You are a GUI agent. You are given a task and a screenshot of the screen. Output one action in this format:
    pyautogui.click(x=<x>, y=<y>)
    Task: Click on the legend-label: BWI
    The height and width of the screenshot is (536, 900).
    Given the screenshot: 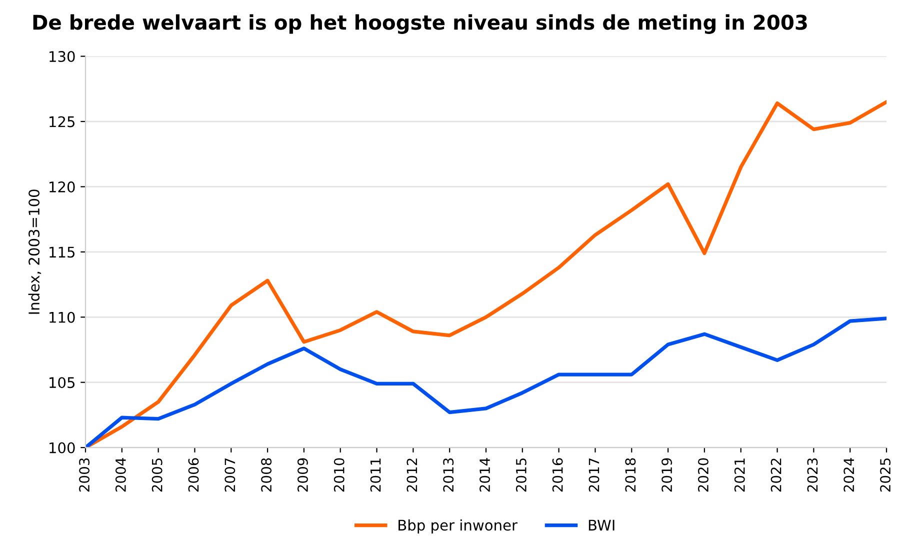 What is the action you would take?
    pyautogui.click(x=601, y=525)
    